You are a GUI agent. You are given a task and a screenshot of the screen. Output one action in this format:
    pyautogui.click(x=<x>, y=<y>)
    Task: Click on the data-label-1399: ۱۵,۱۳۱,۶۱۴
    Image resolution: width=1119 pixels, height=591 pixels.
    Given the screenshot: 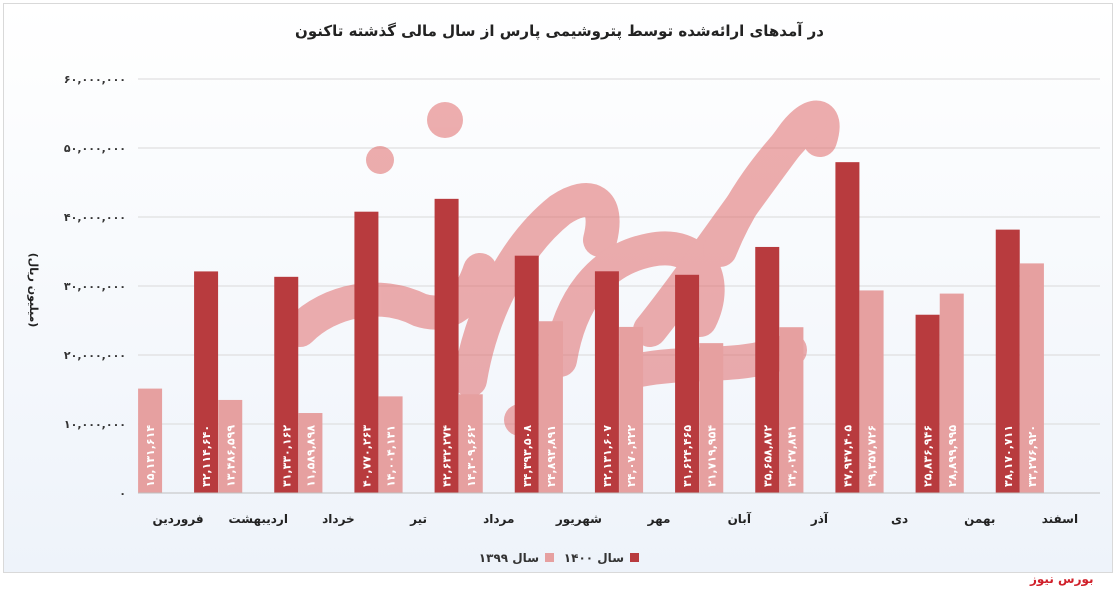 What is the action you would take?
    pyautogui.click(x=150, y=456)
    